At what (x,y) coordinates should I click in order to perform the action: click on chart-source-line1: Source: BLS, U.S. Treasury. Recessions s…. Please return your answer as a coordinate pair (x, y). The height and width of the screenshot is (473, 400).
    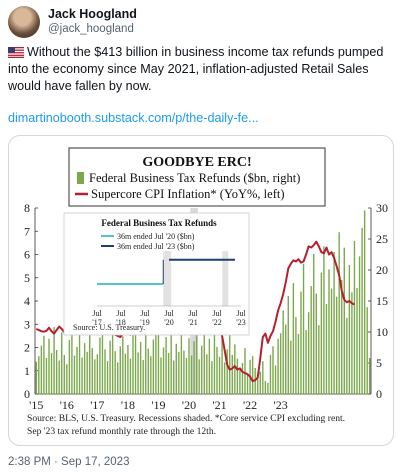
    Looking at the image, I should click on (186, 418).